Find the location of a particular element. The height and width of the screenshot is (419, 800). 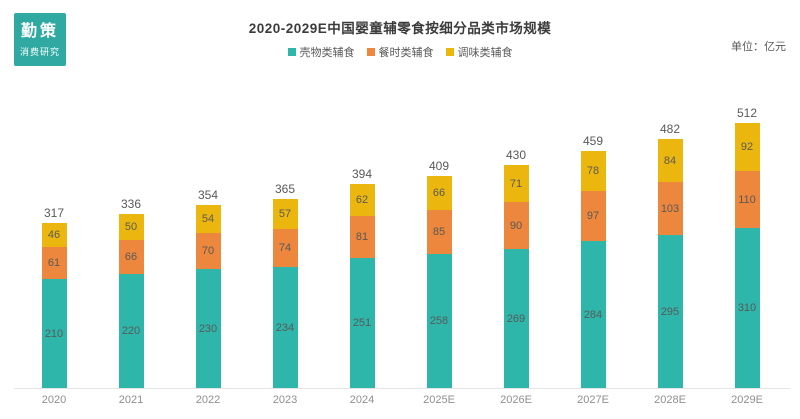

total-label-2028E: 482 is located at coordinates (670, 129).